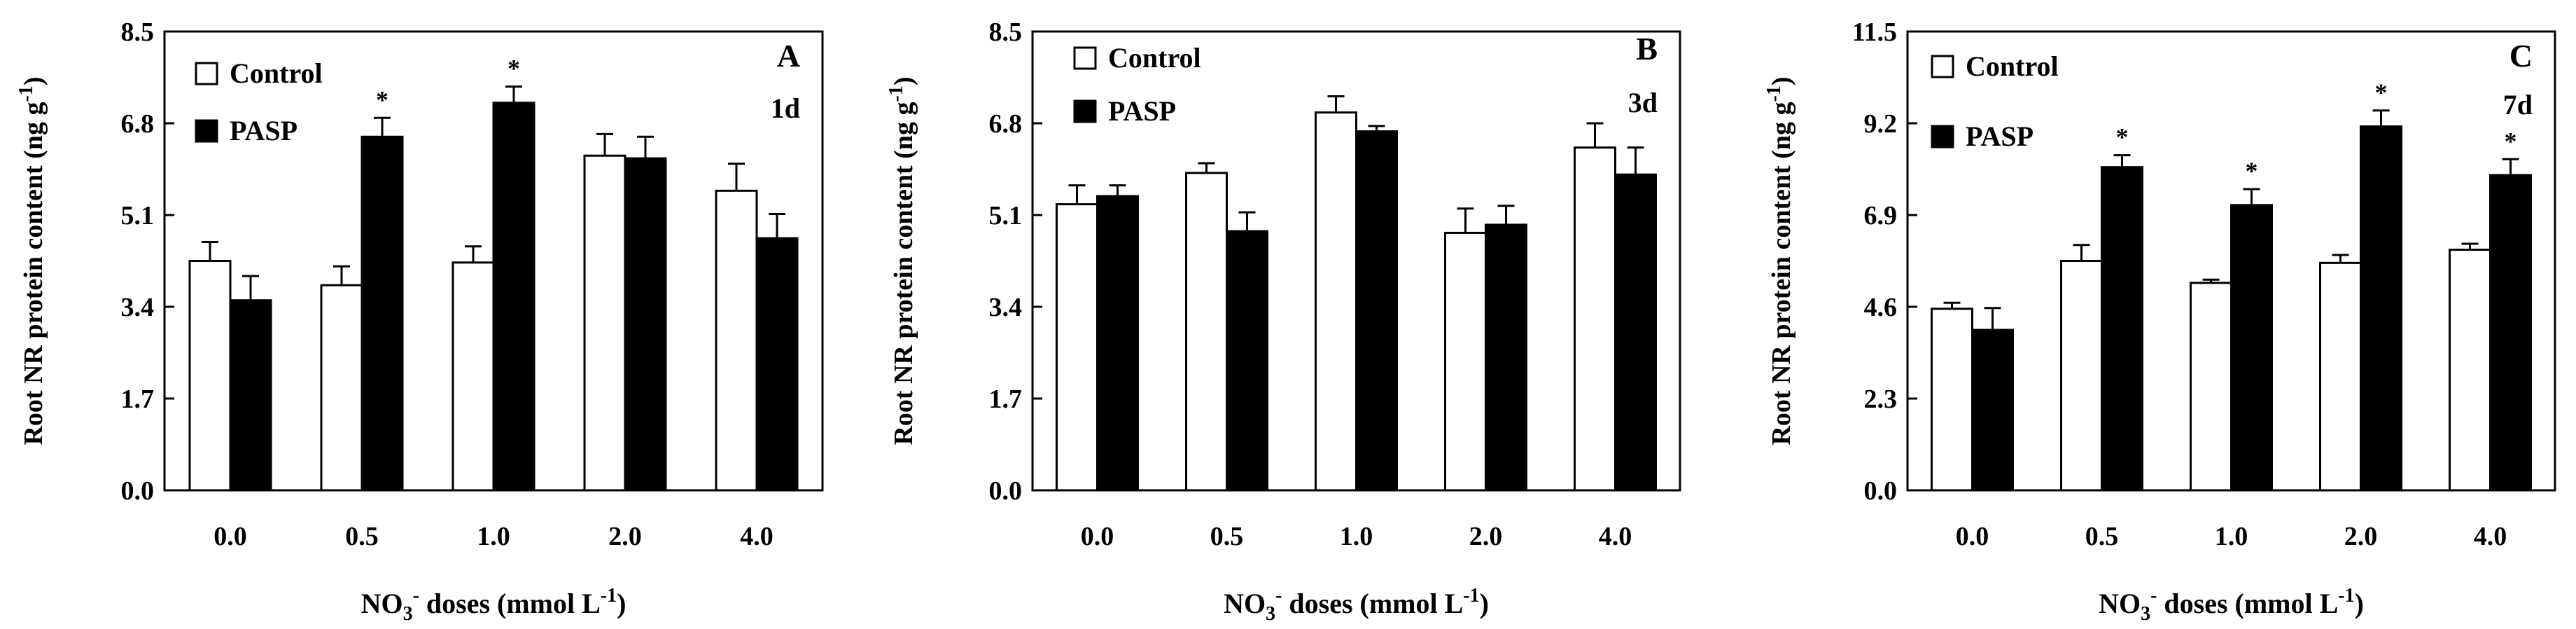  What do you see at coordinates (1643, 102) in the screenshot?
I see `panel-duration: 3d` at bounding box center [1643, 102].